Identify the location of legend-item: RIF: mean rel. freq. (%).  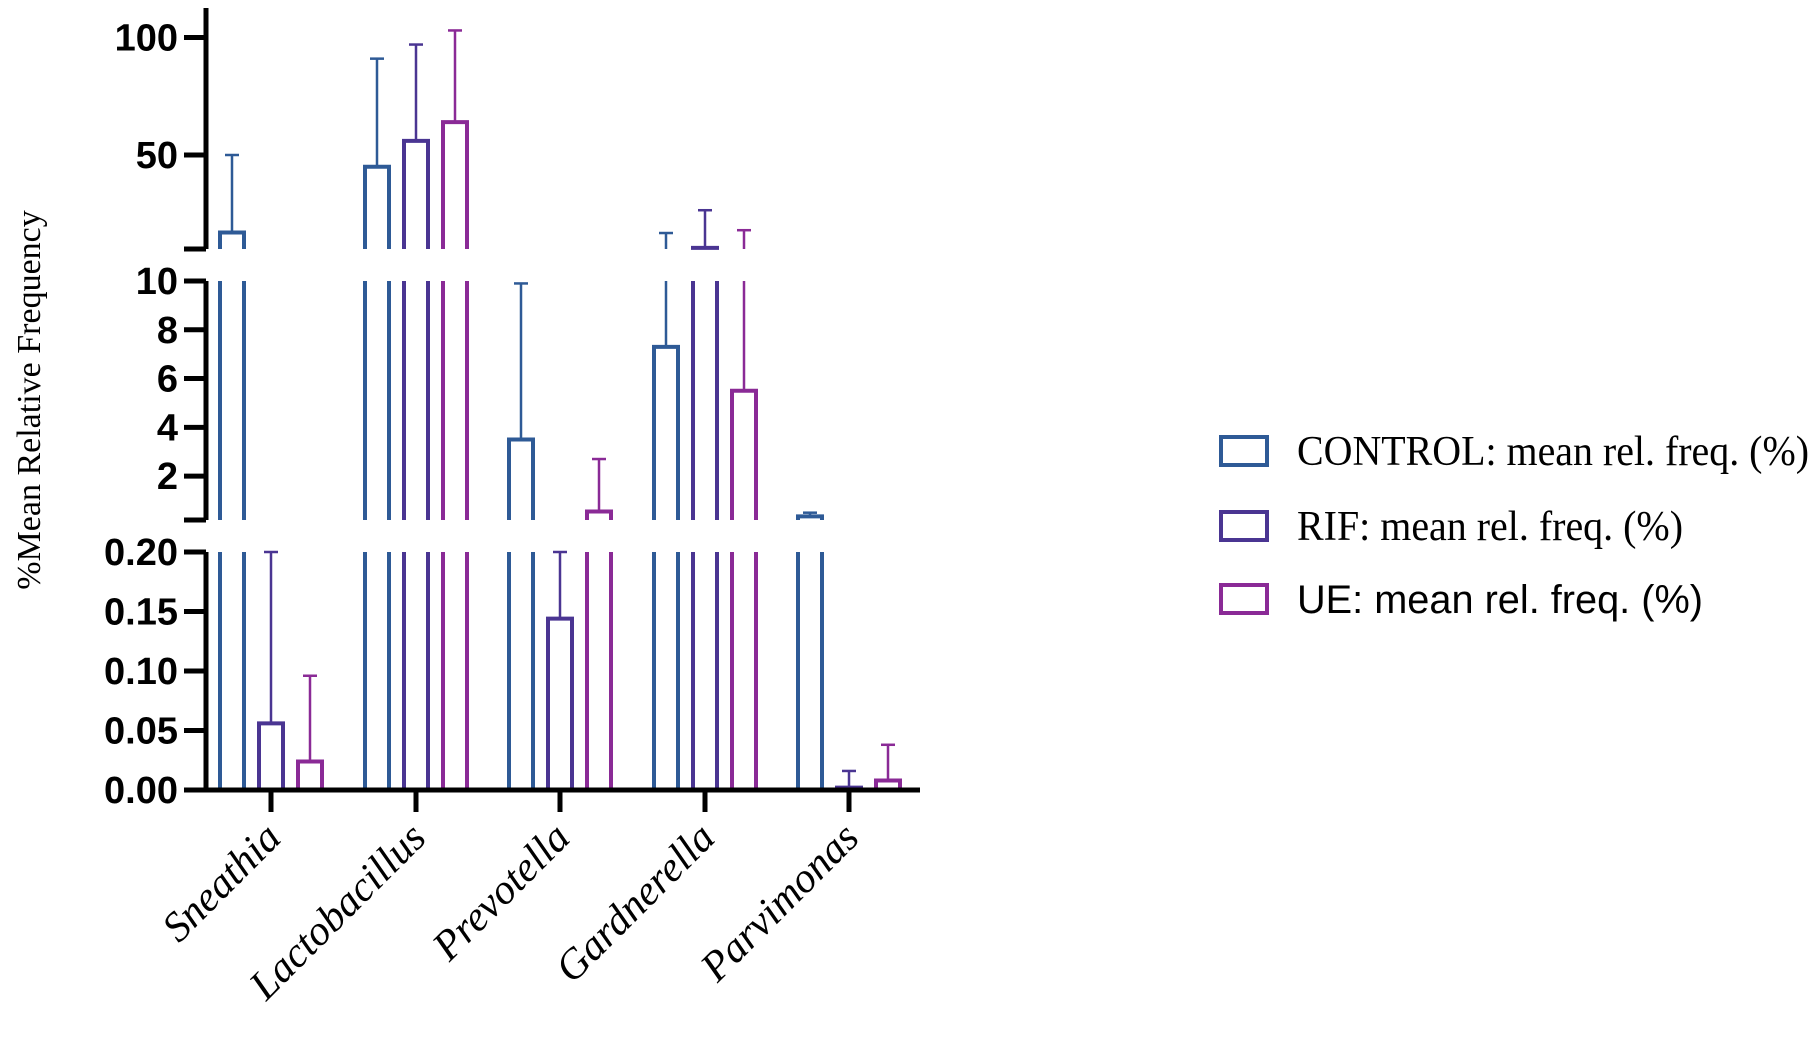
(1451, 527).